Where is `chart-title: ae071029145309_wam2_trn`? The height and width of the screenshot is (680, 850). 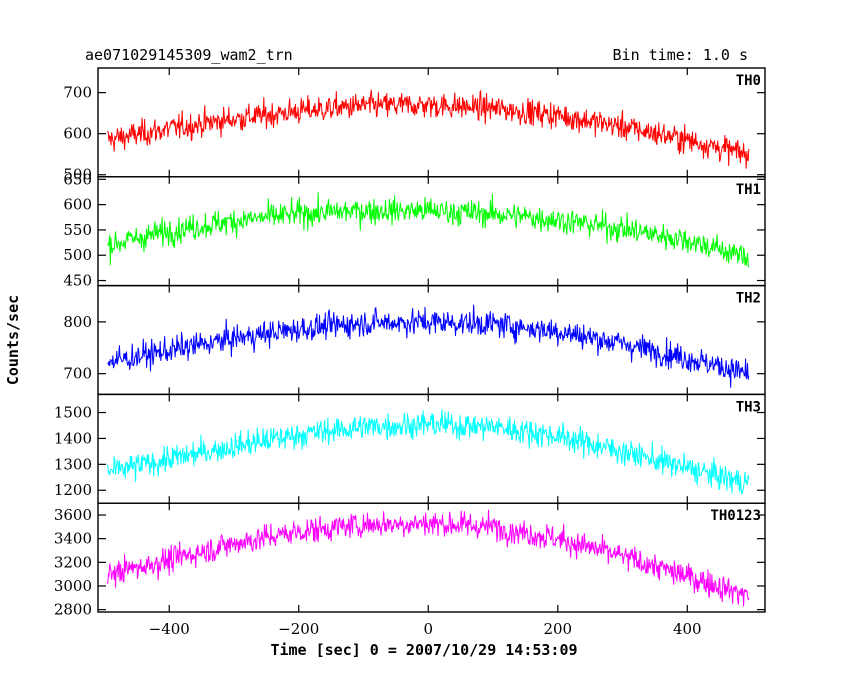 chart-title: ae071029145309_wam2_trn is located at coordinates (189, 55).